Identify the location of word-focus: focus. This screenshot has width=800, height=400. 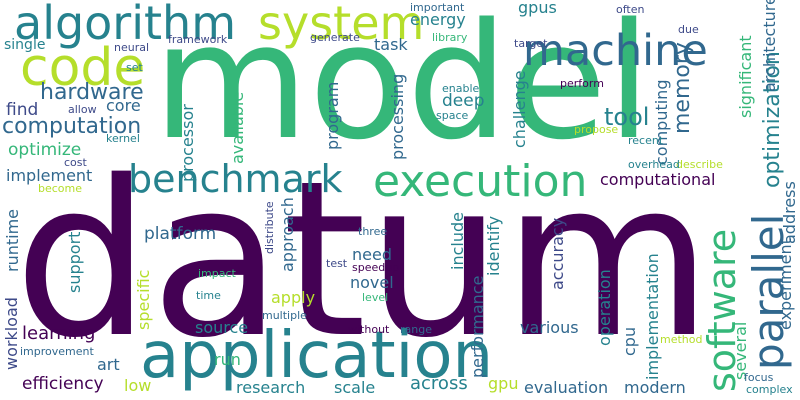
(759, 377).